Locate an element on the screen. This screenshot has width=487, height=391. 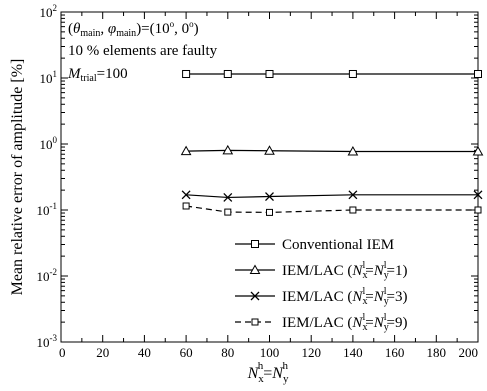
y-tick-label: 10¹ is located at coordinates (49, 77).